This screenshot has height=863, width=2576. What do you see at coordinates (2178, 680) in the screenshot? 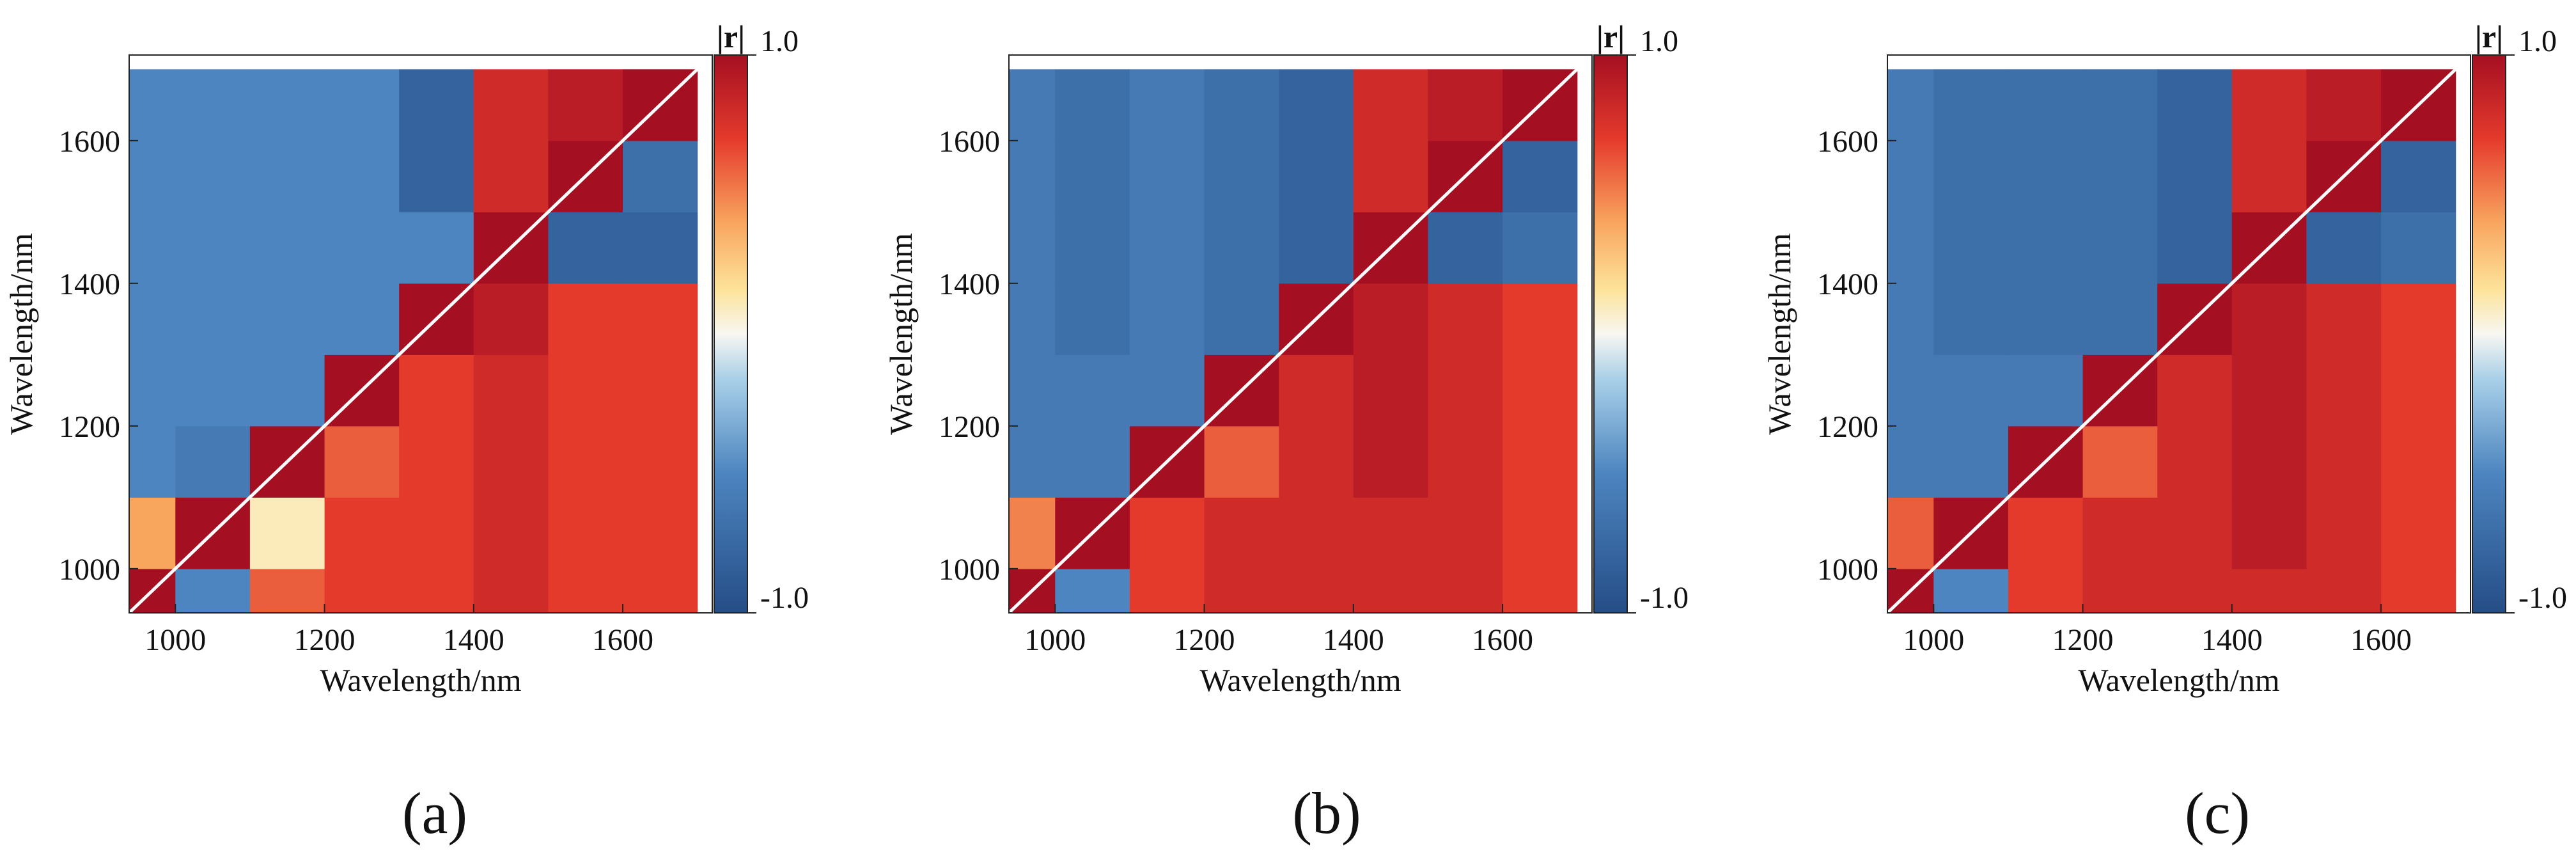
I see `x-axis-title: Wavelength/nm` at bounding box center [2178, 680].